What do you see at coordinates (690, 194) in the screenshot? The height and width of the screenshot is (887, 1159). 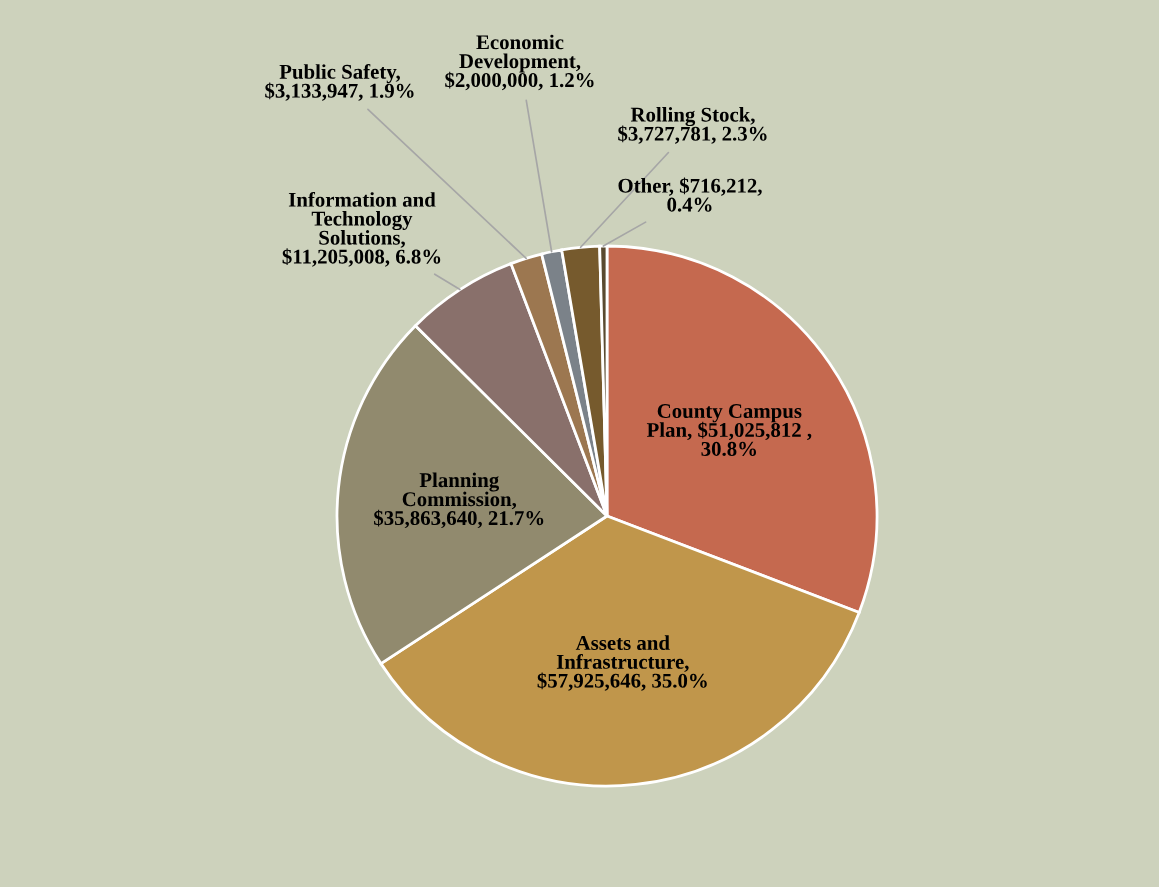 I see `slice-label: Other, $716,212, 0.4%` at bounding box center [690, 194].